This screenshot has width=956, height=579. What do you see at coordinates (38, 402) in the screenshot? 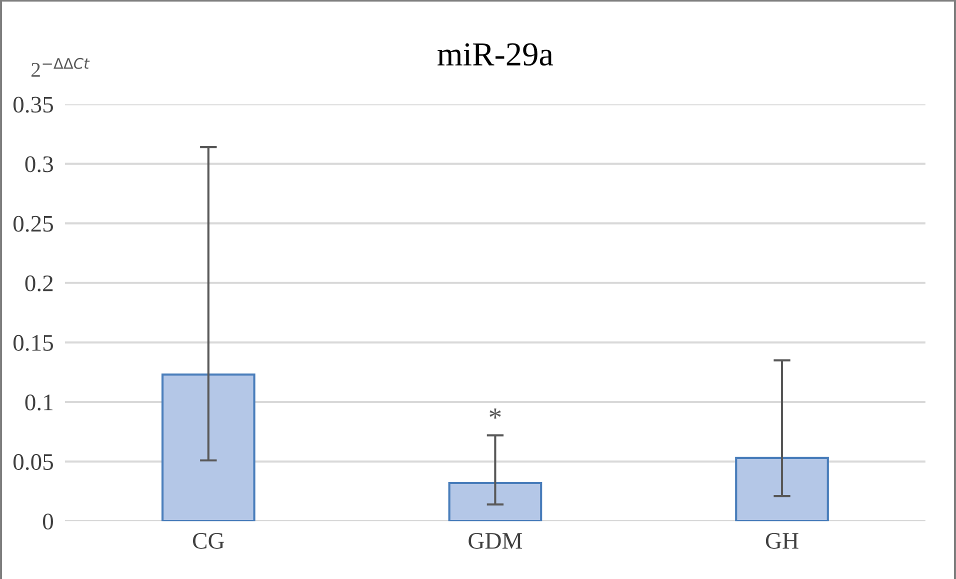
I see `y-tick-label: 0.1` at bounding box center [38, 402].